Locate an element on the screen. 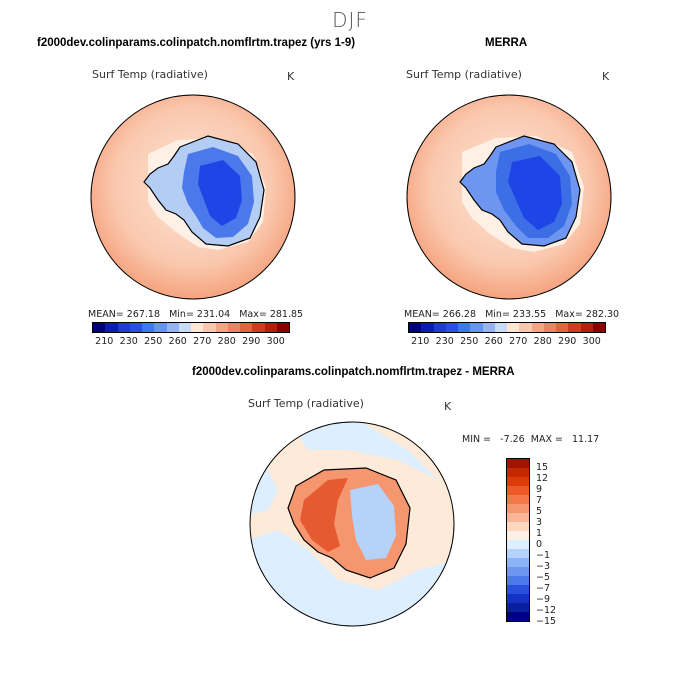  colorbar-tick-label: −1 is located at coordinates (543, 555).